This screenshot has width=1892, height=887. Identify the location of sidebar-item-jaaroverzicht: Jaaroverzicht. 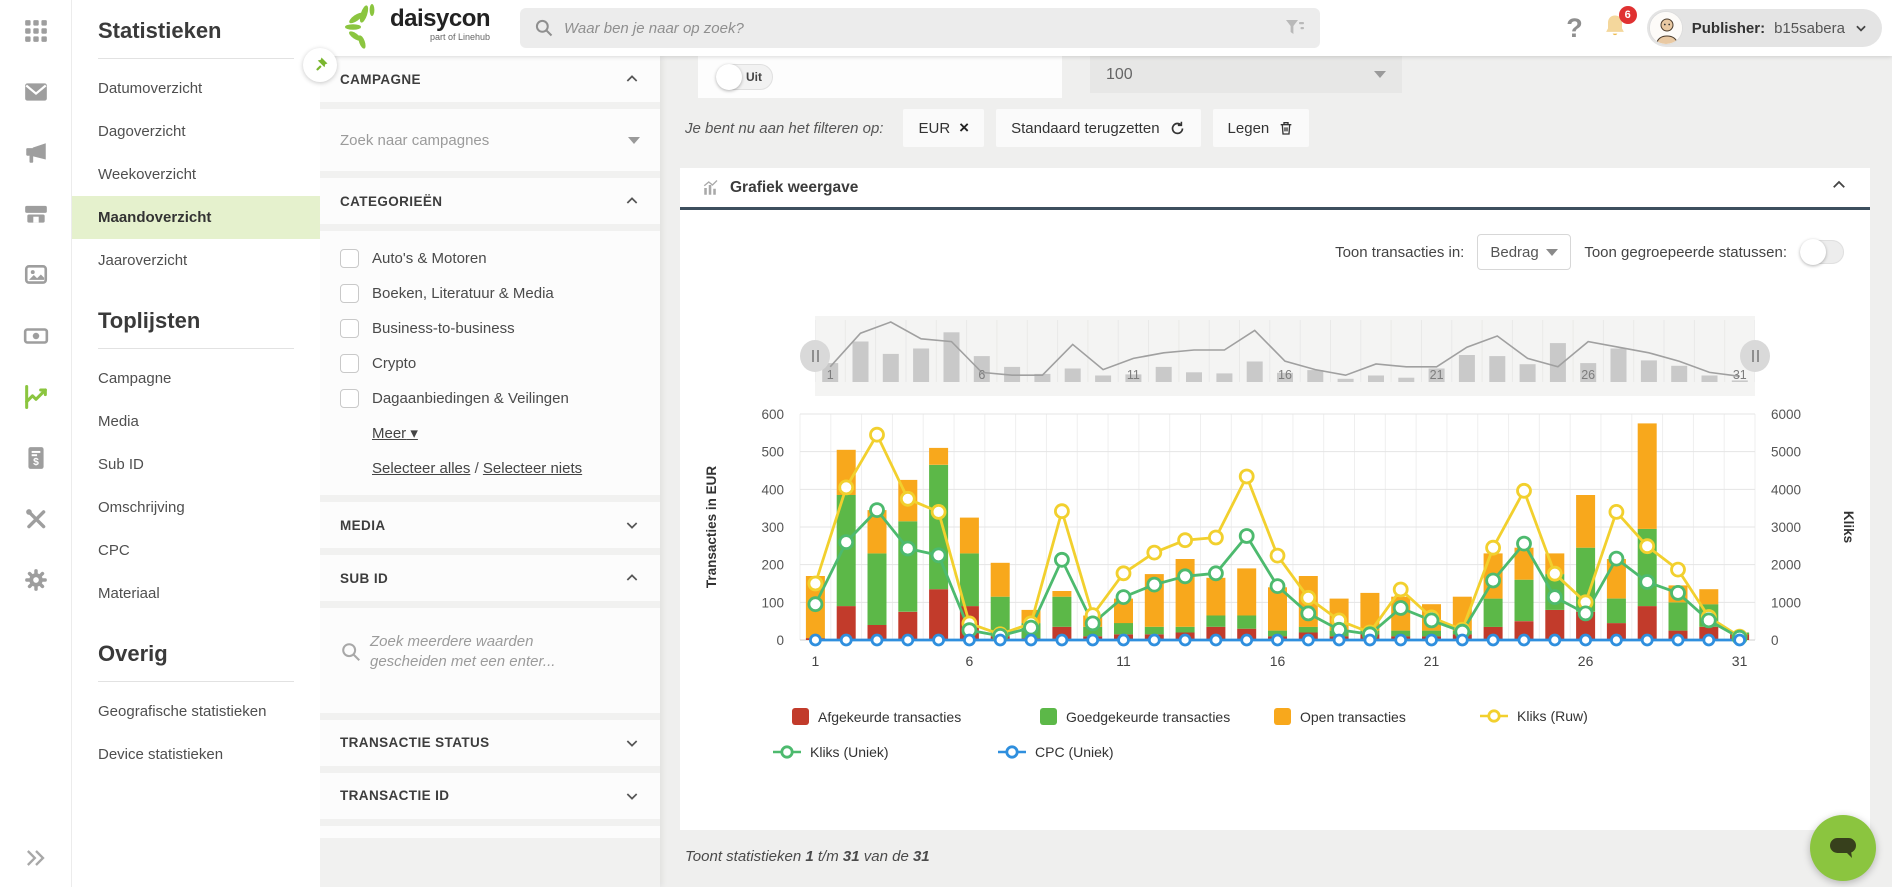
(143, 260).